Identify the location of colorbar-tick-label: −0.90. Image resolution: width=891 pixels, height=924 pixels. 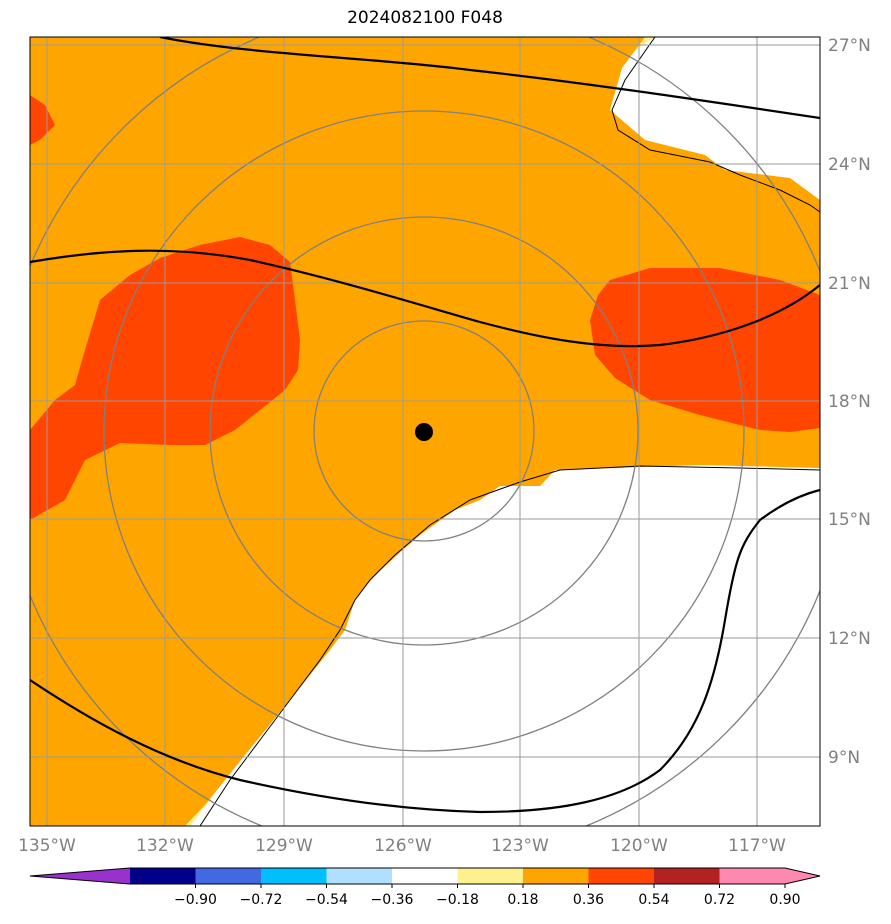
(195, 900).